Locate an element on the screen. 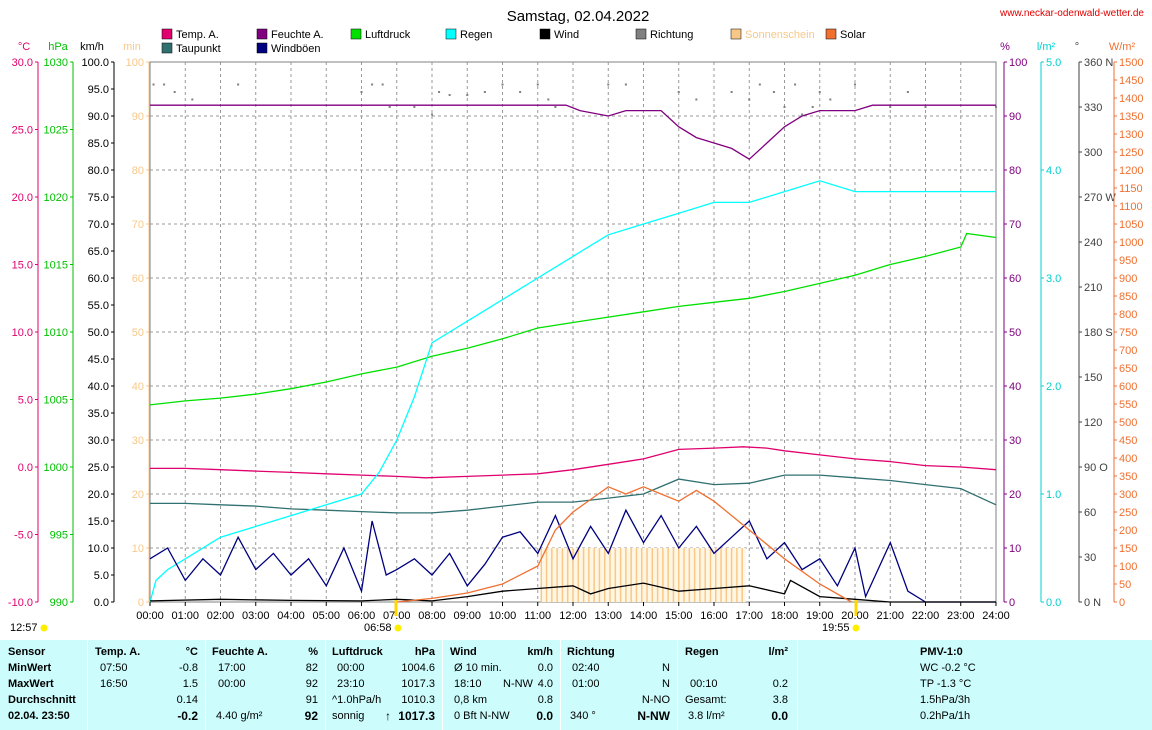 The width and height of the screenshot is (1152, 730). y-tick-label-sun: 0 is located at coordinates (141, 603).